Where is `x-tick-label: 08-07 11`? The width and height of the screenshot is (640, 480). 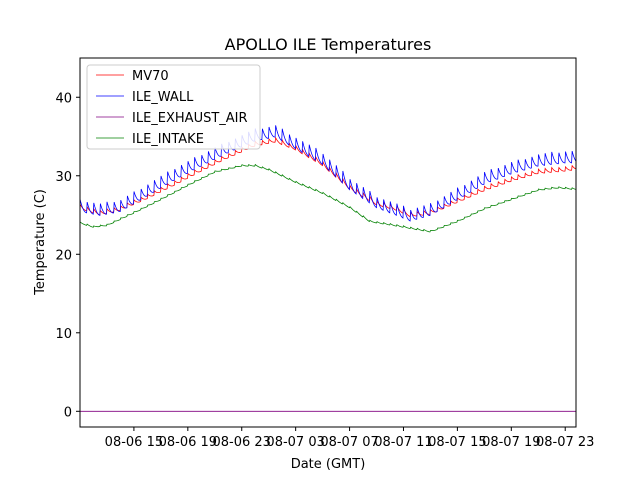 x-tick-label: 08-07 11 is located at coordinates (403, 442).